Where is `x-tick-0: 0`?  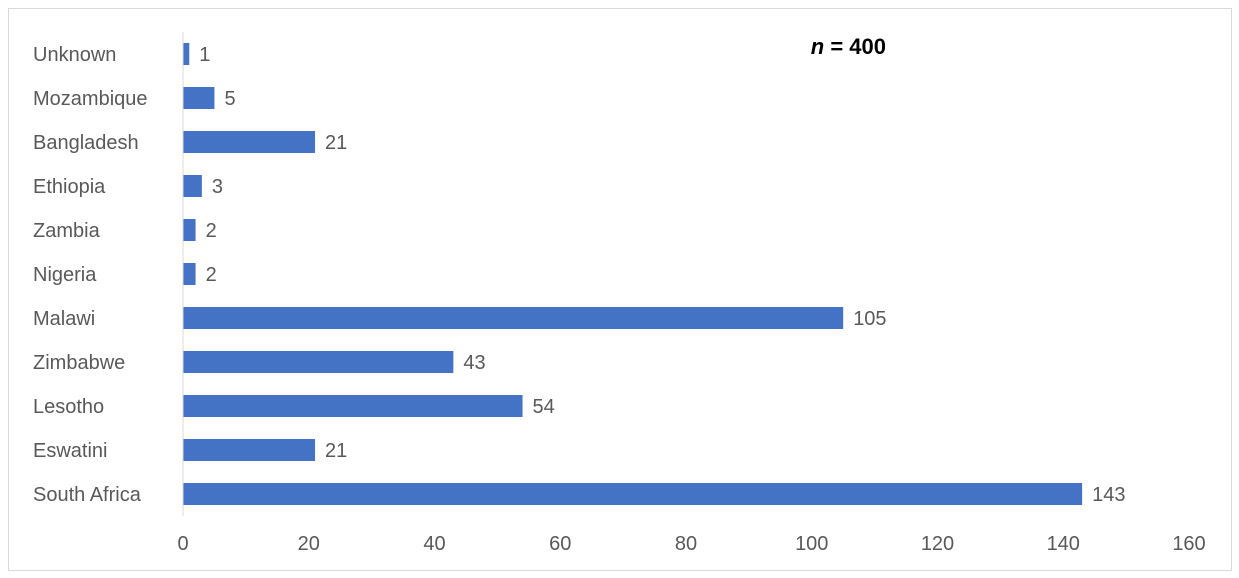 x-tick-0: 0 is located at coordinates (182, 544).